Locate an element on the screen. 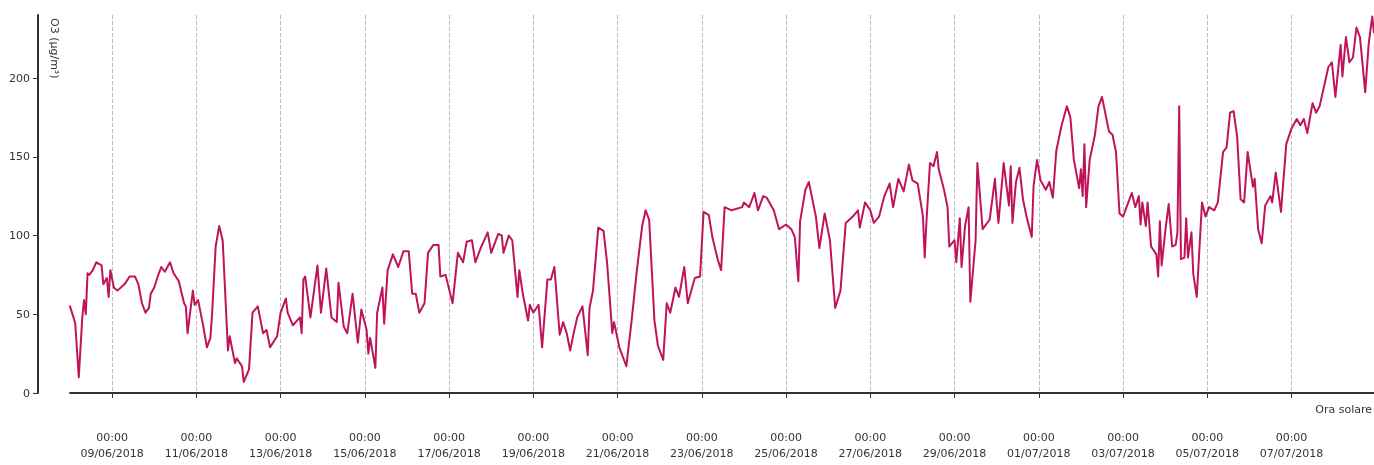  y-tick-label: 50 is located at coordinates (23, 314).